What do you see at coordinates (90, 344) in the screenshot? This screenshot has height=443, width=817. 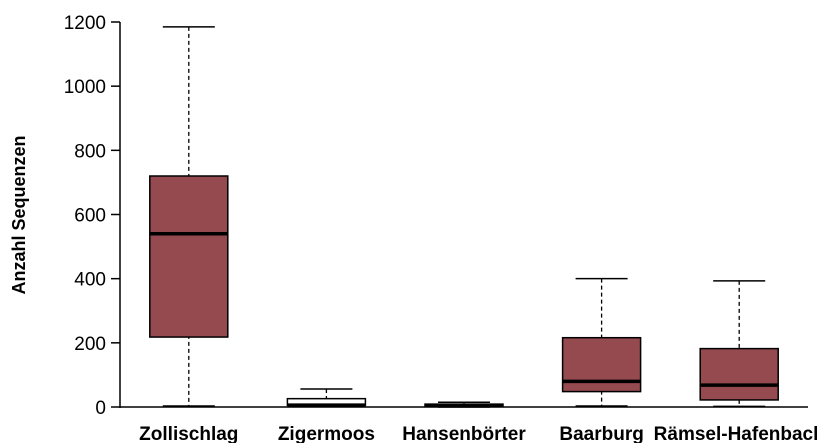 I see `y-tick-label: 200` at bounding box center [90, 344].